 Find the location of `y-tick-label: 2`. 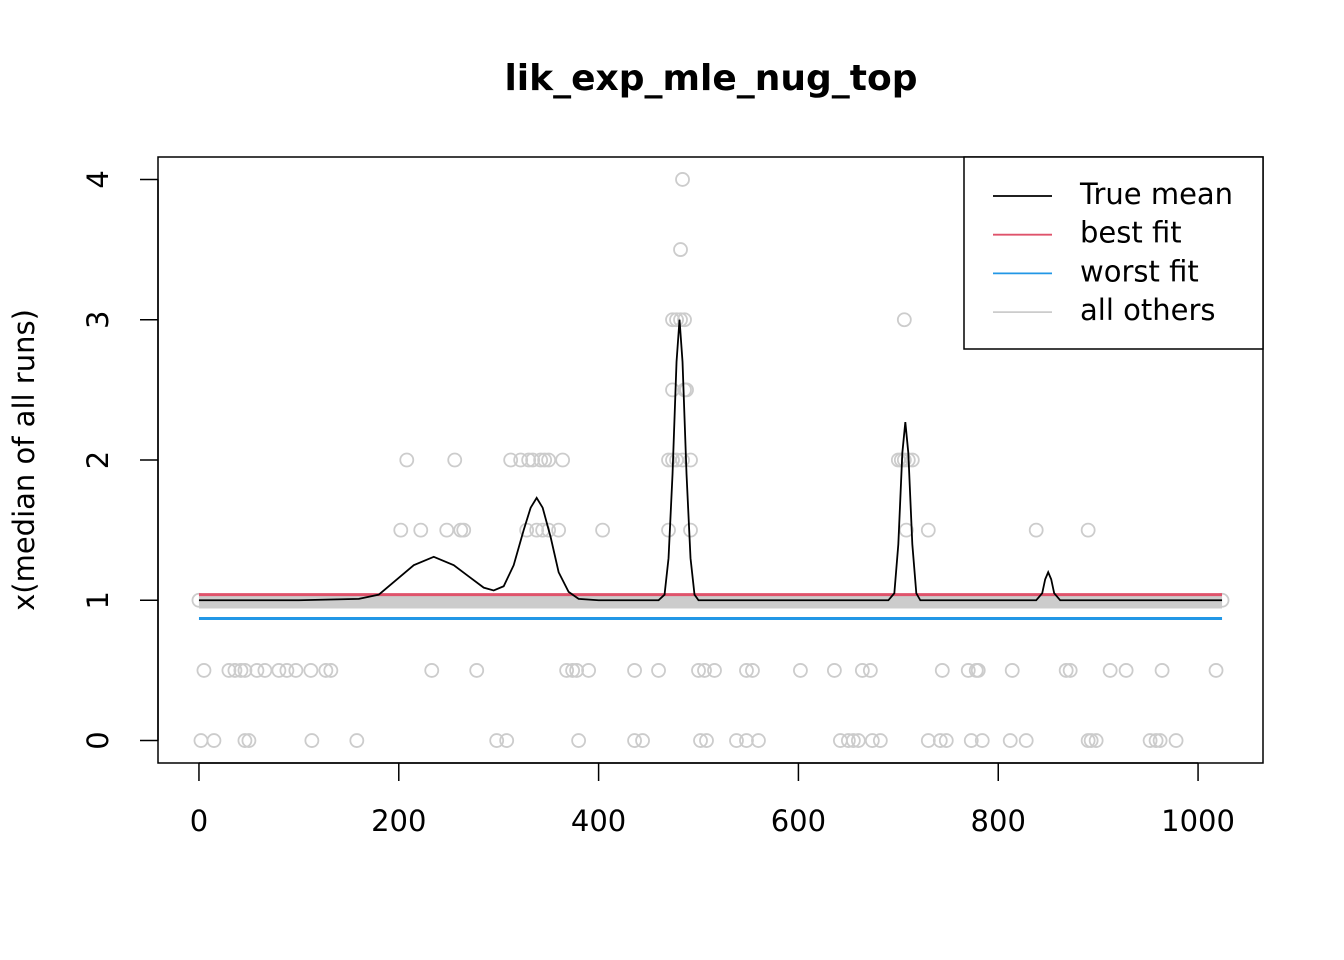

y-tick-label: 2 is located at coordinates (98, 460).